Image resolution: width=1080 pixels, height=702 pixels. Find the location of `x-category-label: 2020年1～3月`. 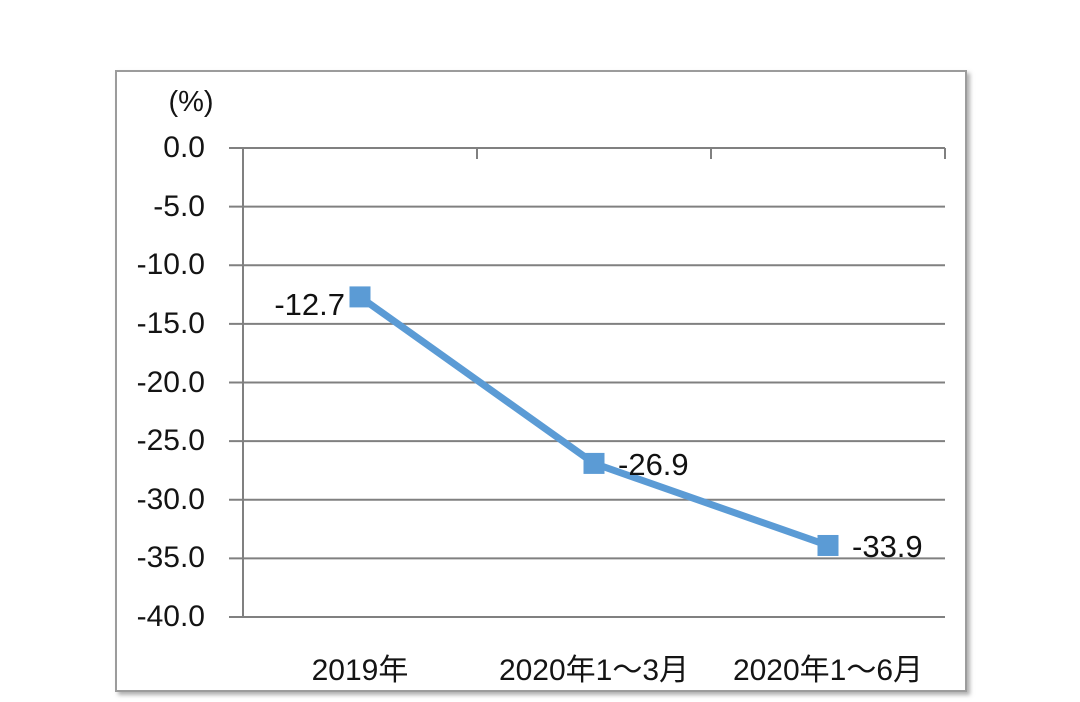

x-category-label: 2020年1～3月 is located at coordinates (594, 670).